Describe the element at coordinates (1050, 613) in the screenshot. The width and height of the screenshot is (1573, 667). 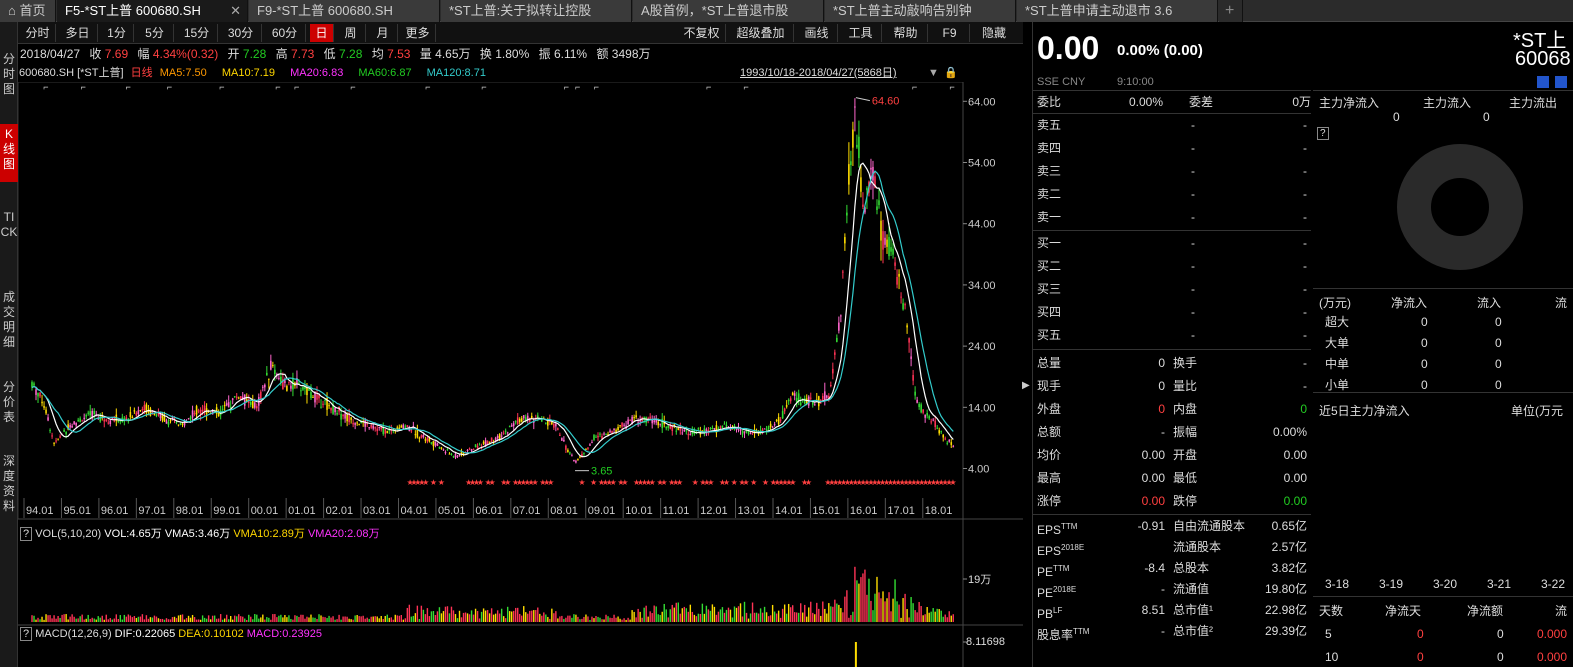
I see `fin-label: PBLF` at that location.